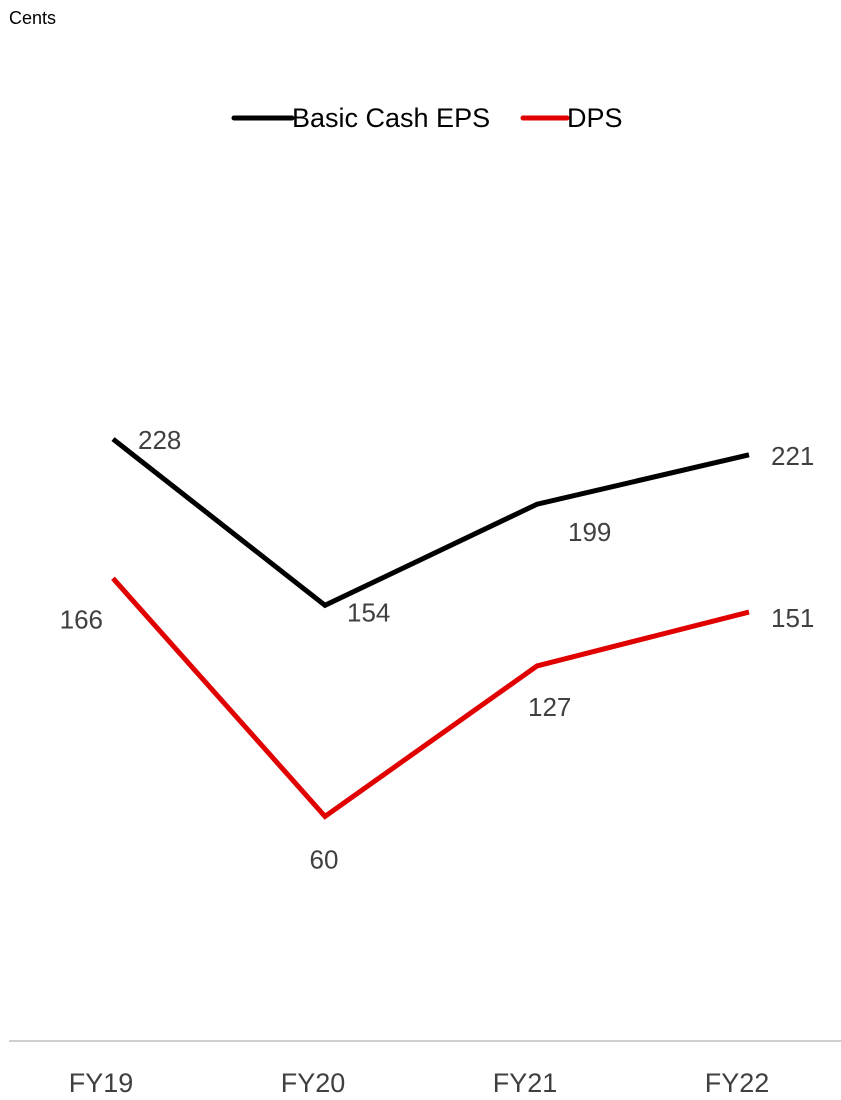 This screenshot has height=1100, width=841. What do you see at coordinates (32, 18) in the screenshot?
I see `y-unit-label: Cents` at bounding box center [32, 18].